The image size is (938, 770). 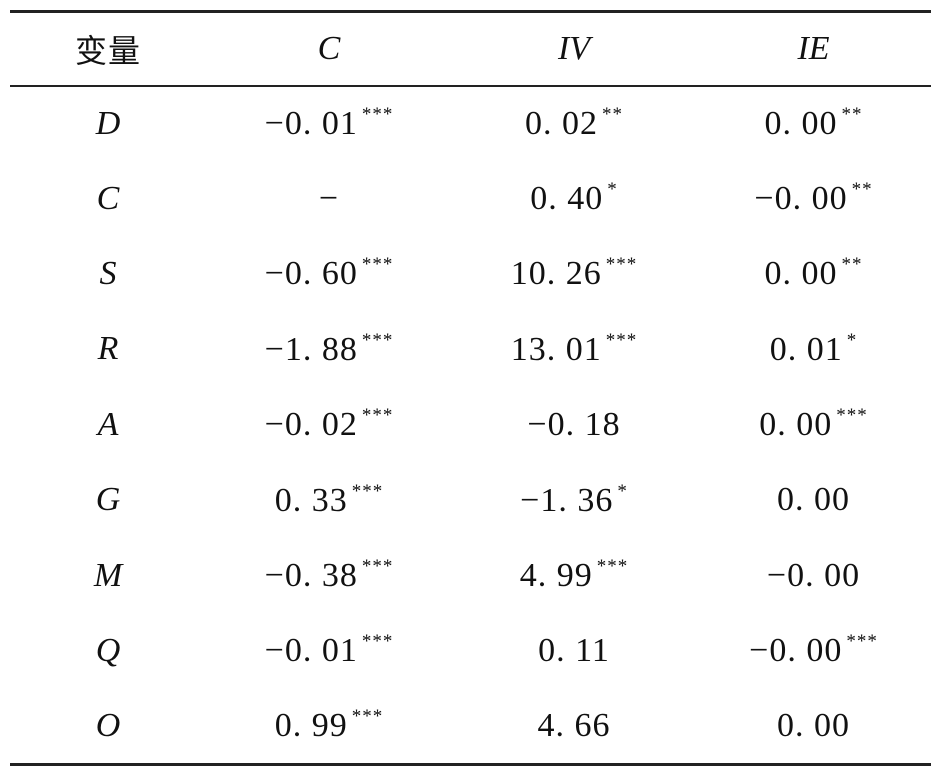 What do you see at coordinates (574, 48) in the screenshot?
I see `header-iv: IV` at bounding box center [574, 48].